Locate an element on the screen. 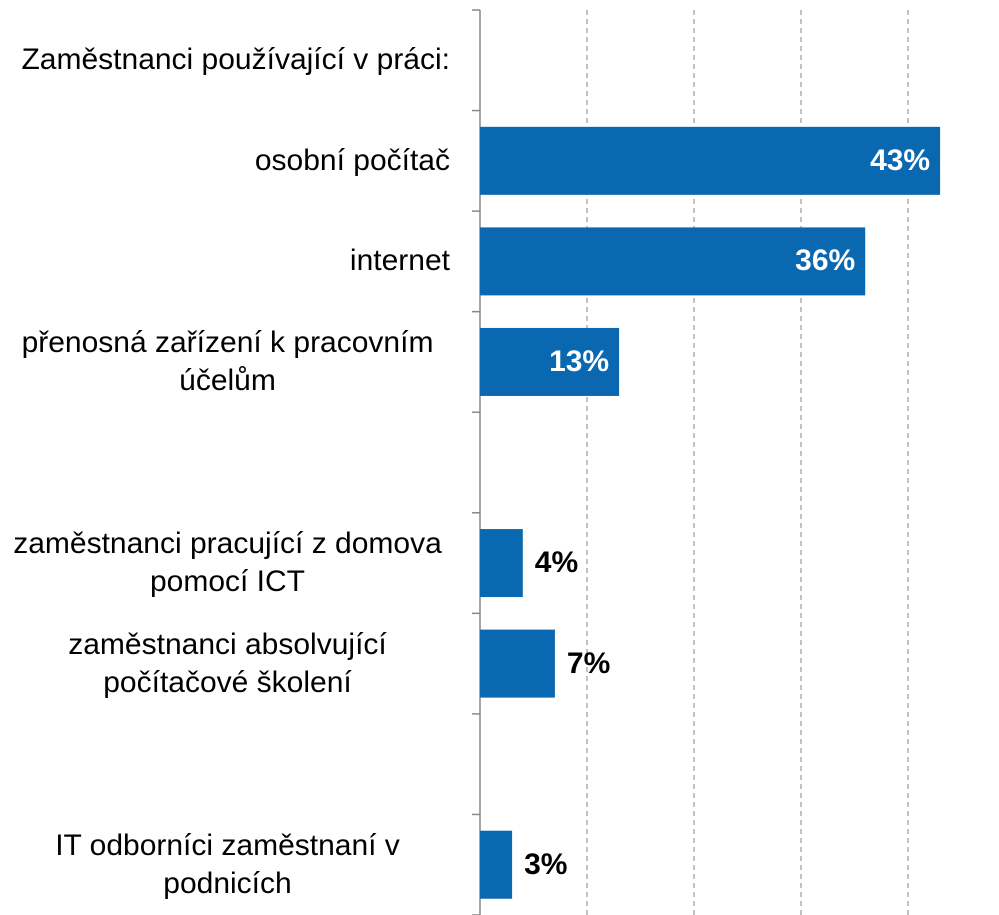  category-text: Zaměstnanci používající v práci: is located at coordinates (235, 60).